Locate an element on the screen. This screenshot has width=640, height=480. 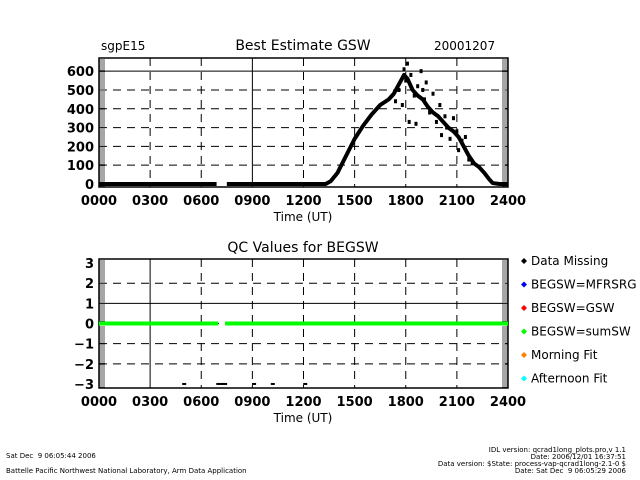
legend-label: BEGSW=MFRSRG is located at coordinates (584, 285).